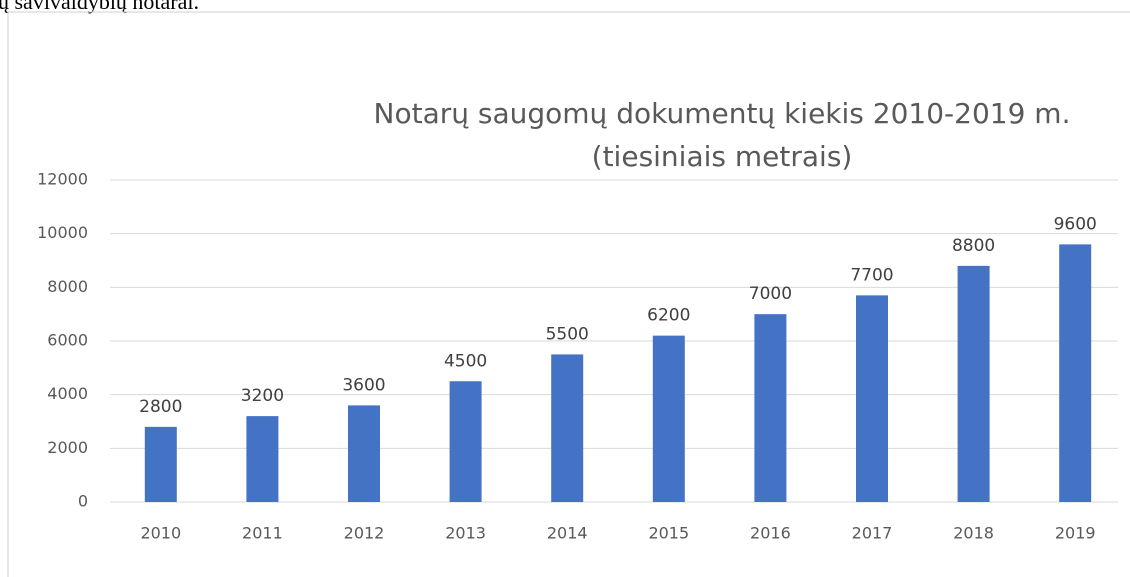  Describe the element at coordinates (872, 533) in the screenshot. I see `x-tick-label: 2017` at that location.